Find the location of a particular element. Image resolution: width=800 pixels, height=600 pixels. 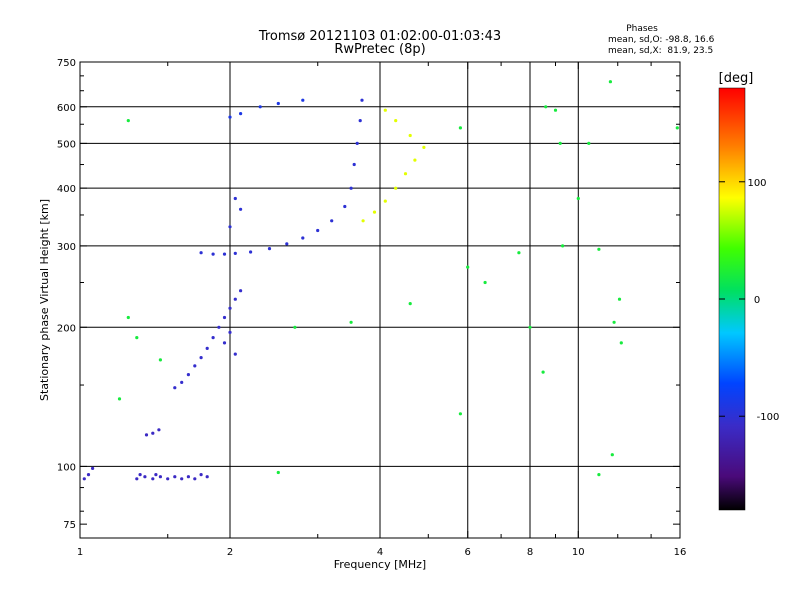

series-multiple-echoes is located at coordinates (266, 108).